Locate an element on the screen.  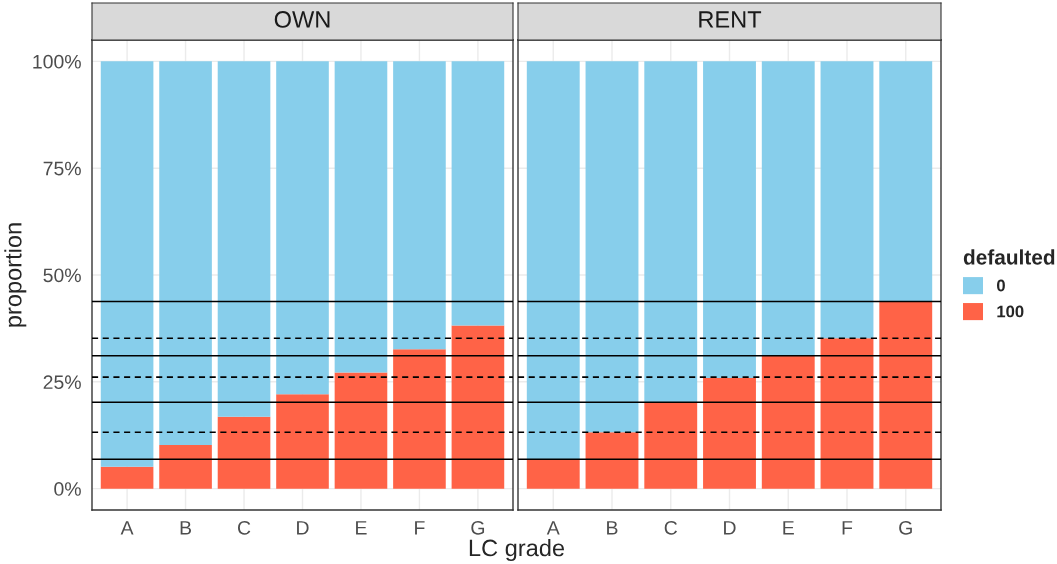
chart-title: OWN is located at coordinates (302, 19).